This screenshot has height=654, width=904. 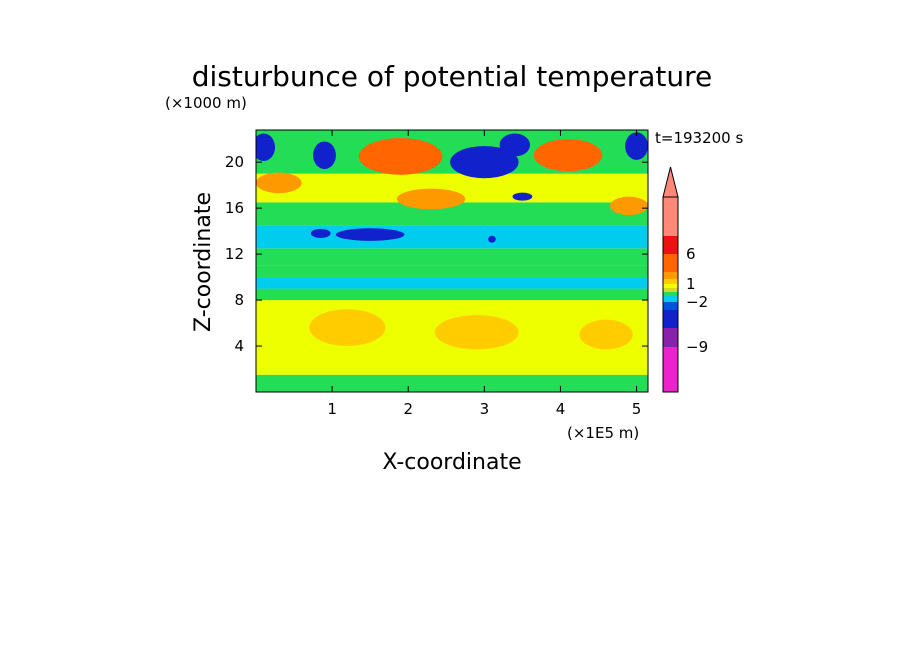 I want to click on colorbar-tick-label: −2, so click(x=697, y=302).